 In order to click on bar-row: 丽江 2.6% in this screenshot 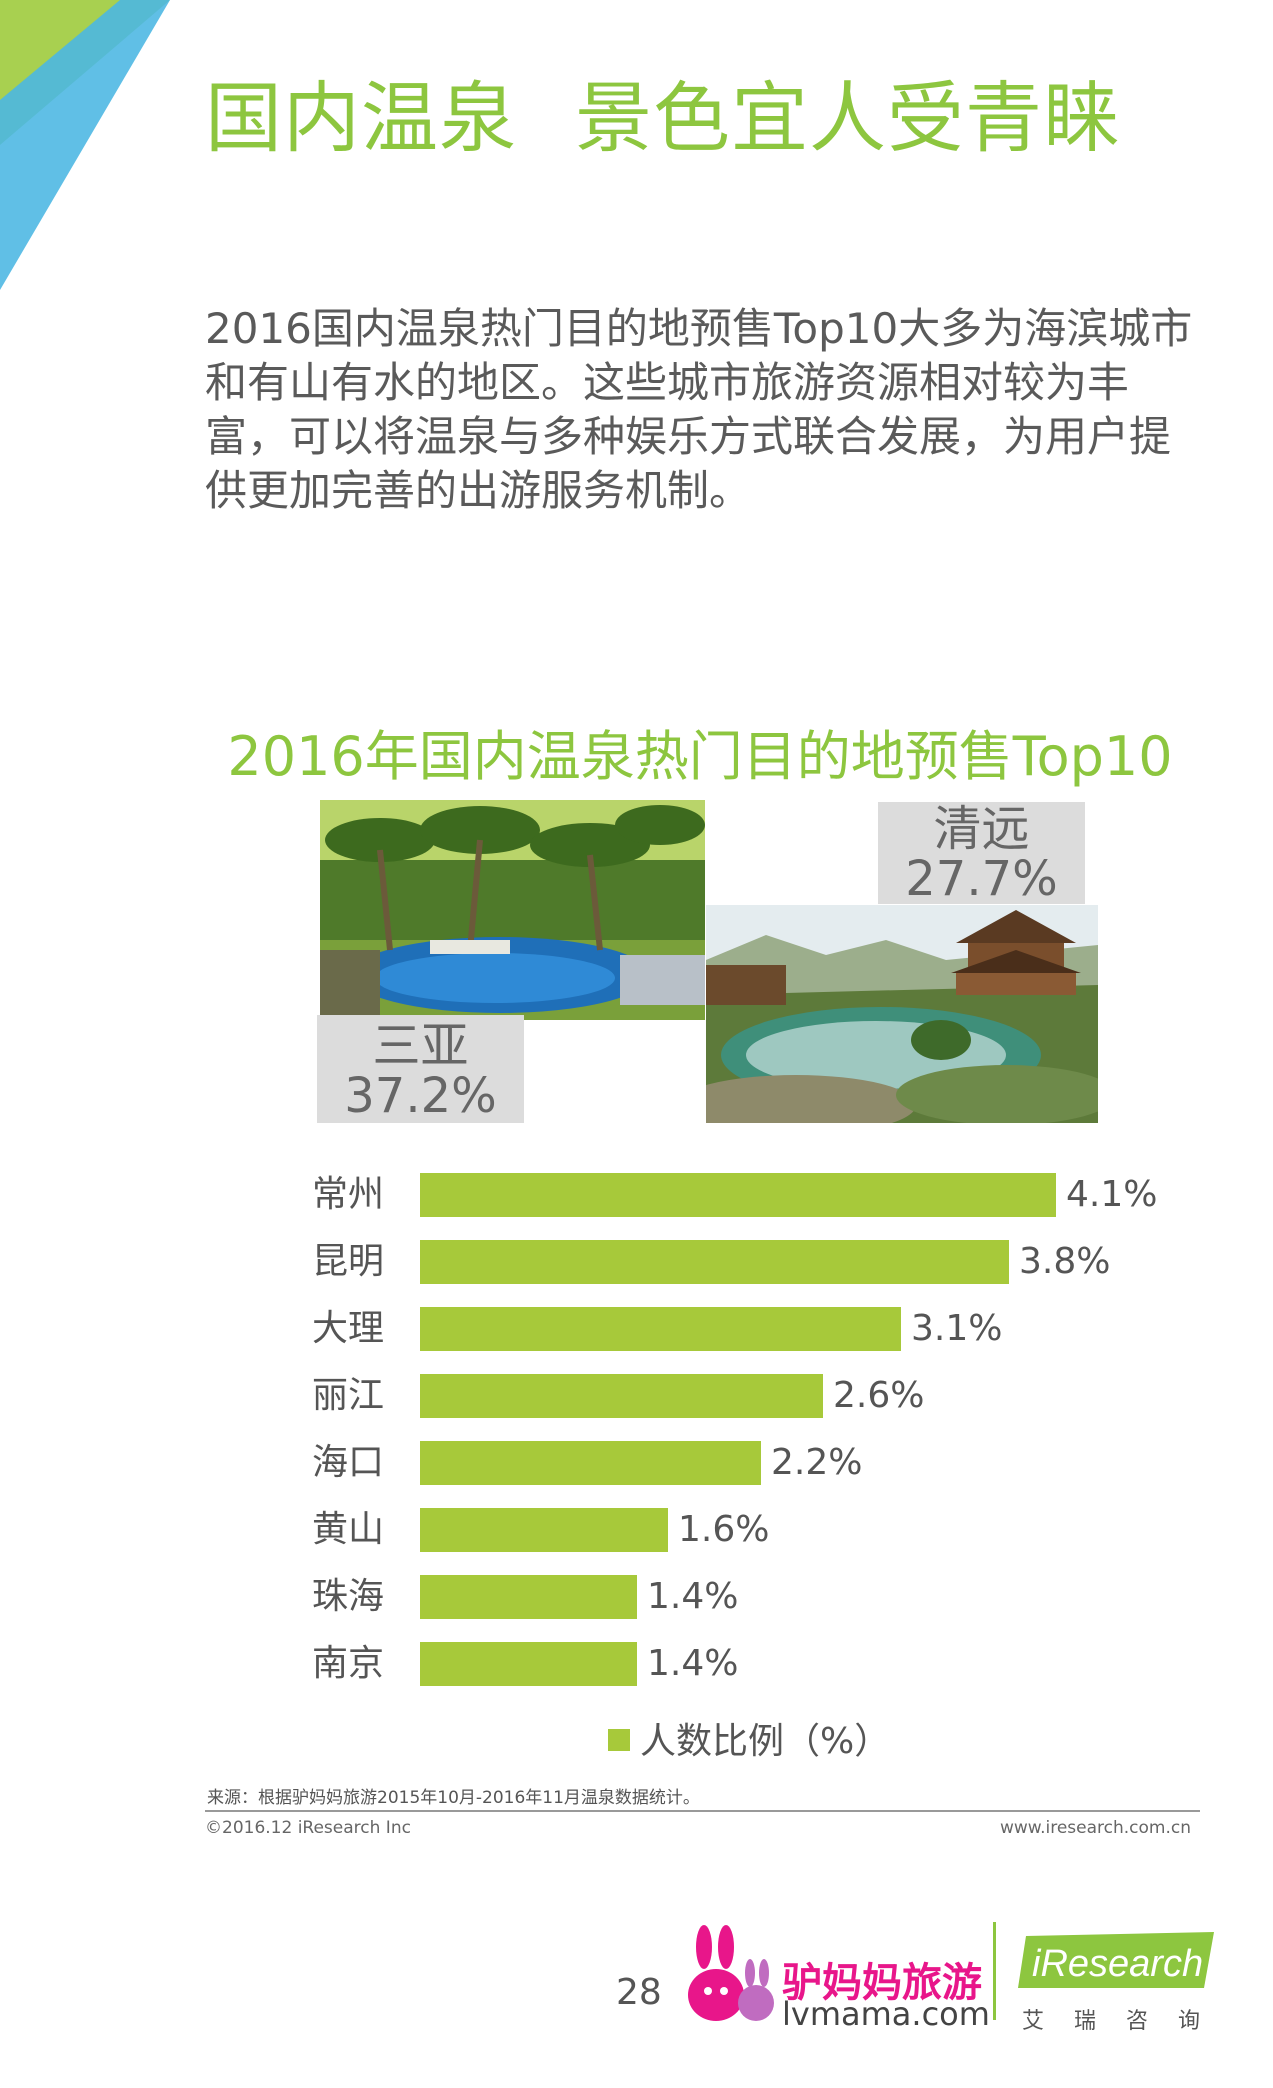, I will do `click(636, 1396)`.